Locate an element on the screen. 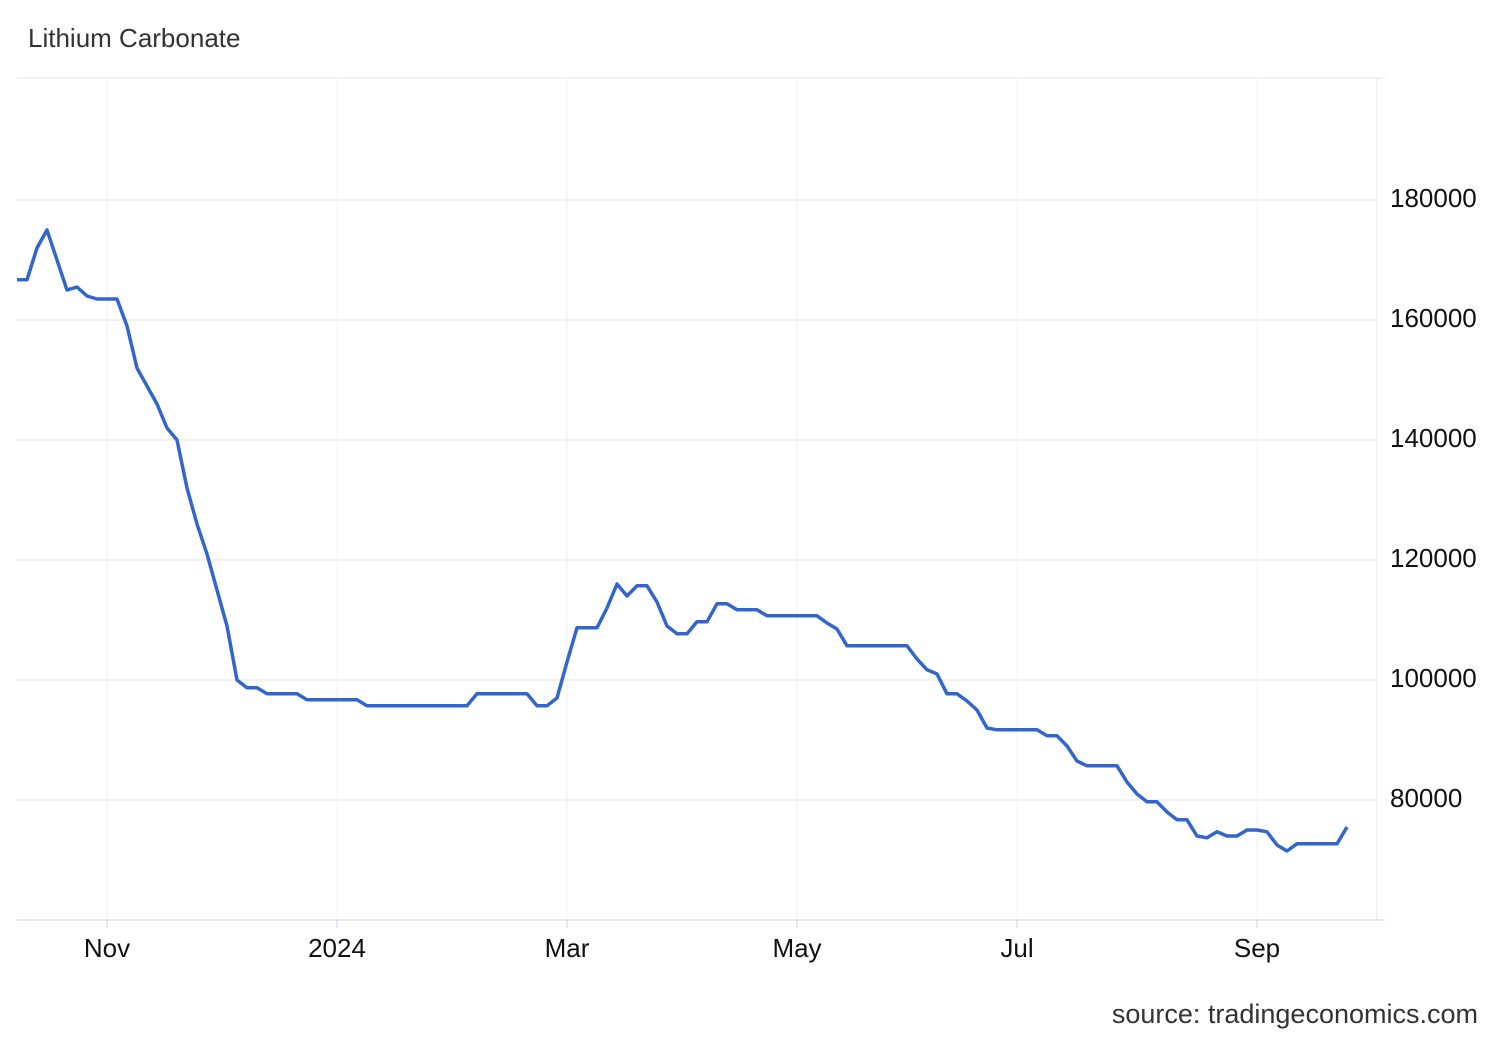 Image resolution: width=1500 pixels, height=1040 pixels. y-tick-label: 180000 is located at coordinates (1433, 198).